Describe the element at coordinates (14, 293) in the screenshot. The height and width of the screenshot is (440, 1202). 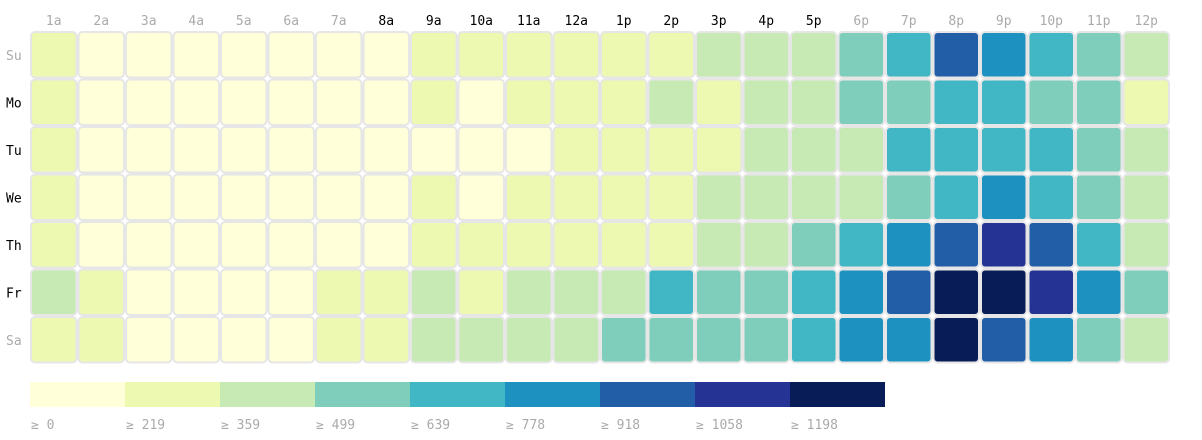
I see `day-label: Fr` at that location.